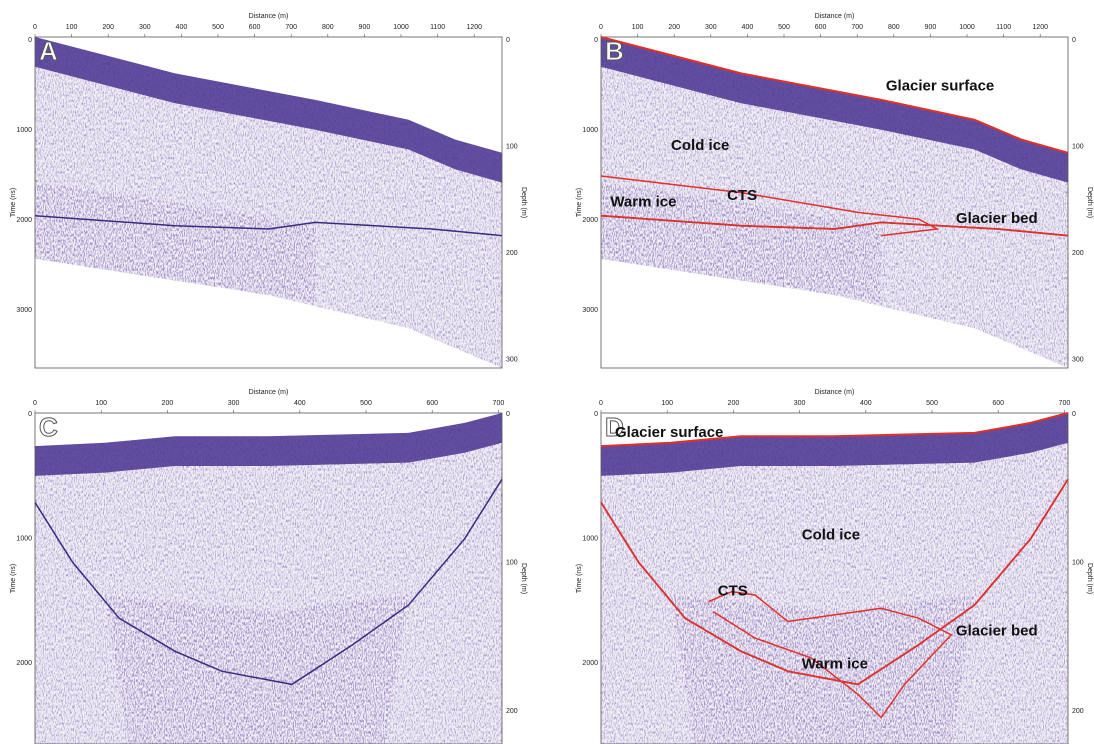 The width and height of the screenshot is (1094, 744). Describe the element at coordinates (268, 582) in the screenshot. I see `bed-reflection` at that location.